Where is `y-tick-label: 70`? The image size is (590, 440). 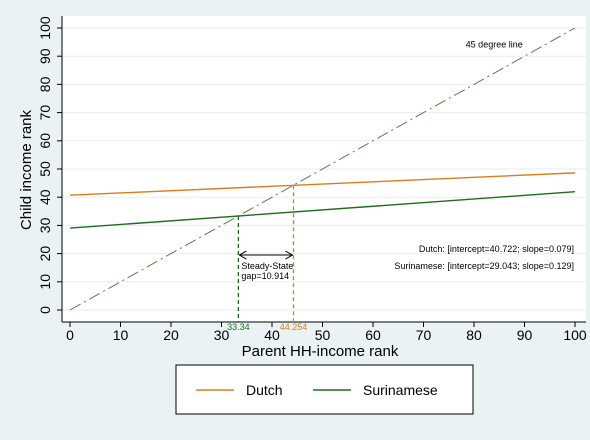 y-tick-label: 70 is located at coordinates (45, 113).